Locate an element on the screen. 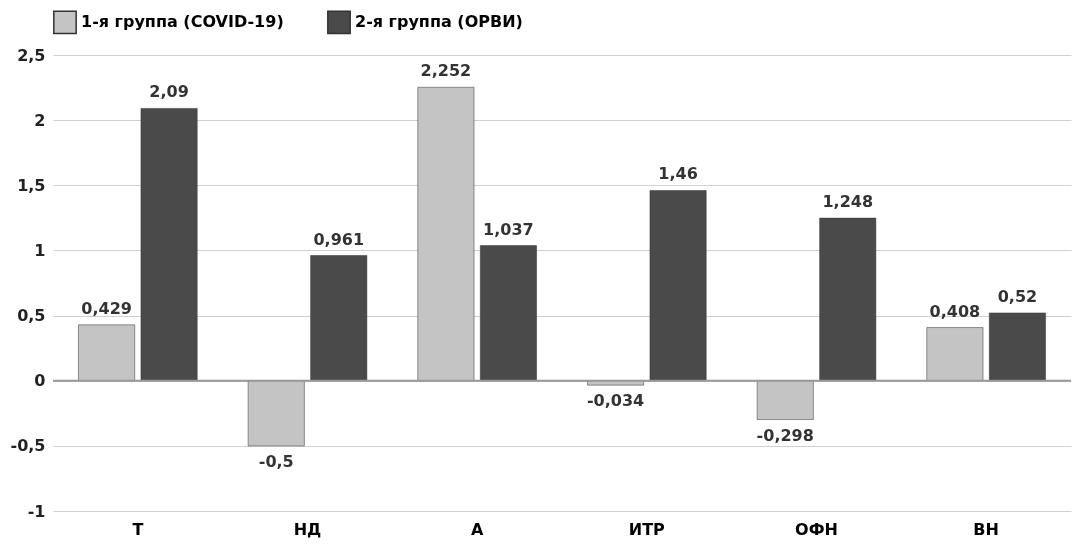 The image size is (1082, 547). data-label: 0,52 is located at coordinates (1017, 296).